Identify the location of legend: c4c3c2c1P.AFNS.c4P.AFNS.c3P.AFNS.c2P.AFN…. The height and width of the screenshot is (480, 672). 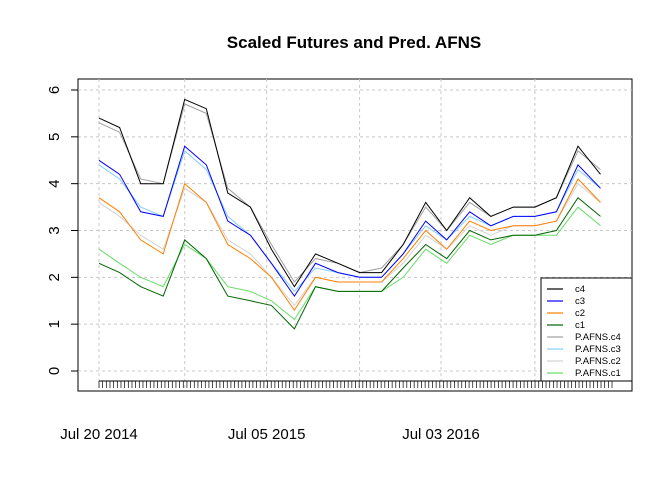
(586, 329).